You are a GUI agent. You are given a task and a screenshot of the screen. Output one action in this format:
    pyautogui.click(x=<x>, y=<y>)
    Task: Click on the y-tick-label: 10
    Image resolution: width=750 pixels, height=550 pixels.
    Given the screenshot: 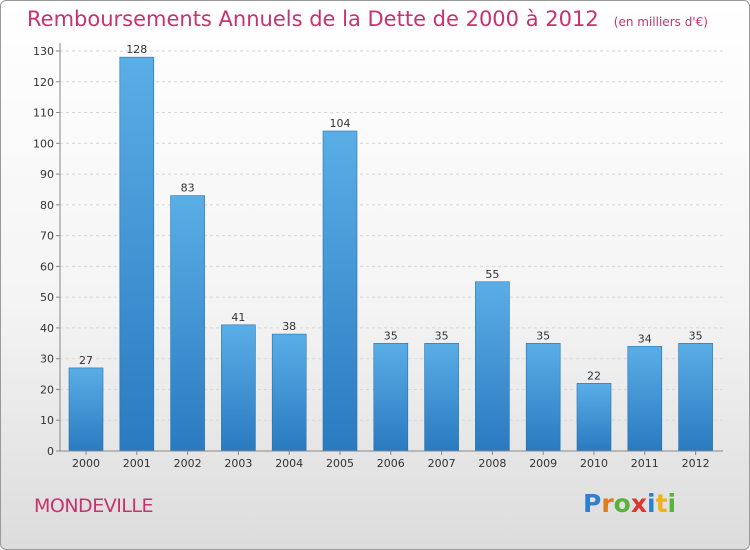 What is the action you would take?
    pyautogui.click(x=47, y=420)
    